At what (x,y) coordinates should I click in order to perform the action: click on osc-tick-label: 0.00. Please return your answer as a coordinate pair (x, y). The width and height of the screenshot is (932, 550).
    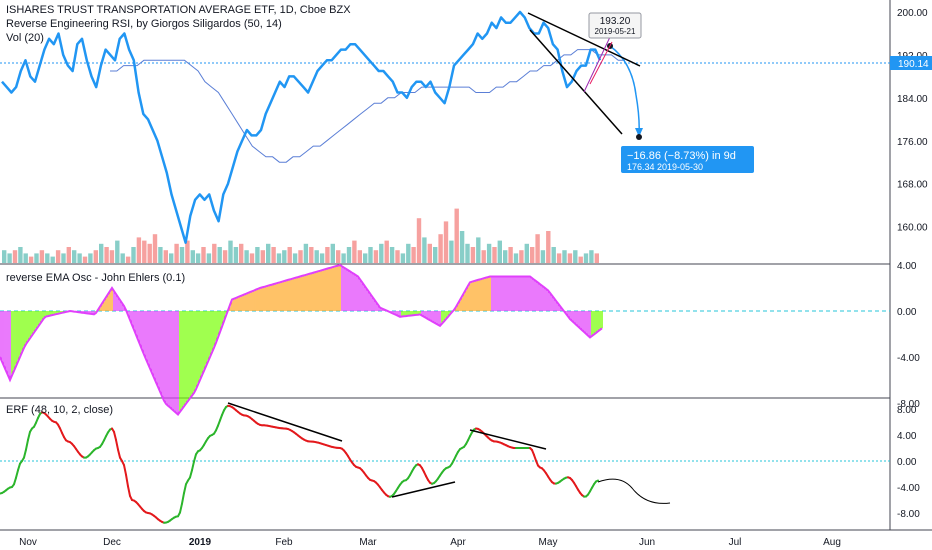
    Looking at the image, I should click on (907, 312).